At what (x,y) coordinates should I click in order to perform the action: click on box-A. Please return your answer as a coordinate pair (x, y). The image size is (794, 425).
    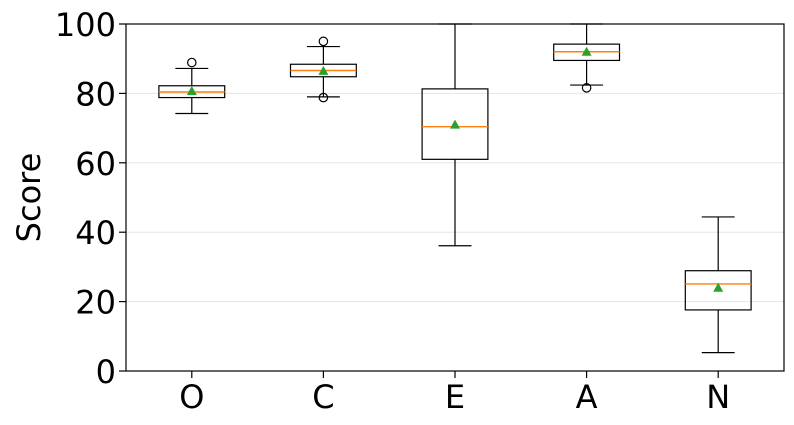
    Looking at the image, I should click on (587, 58).